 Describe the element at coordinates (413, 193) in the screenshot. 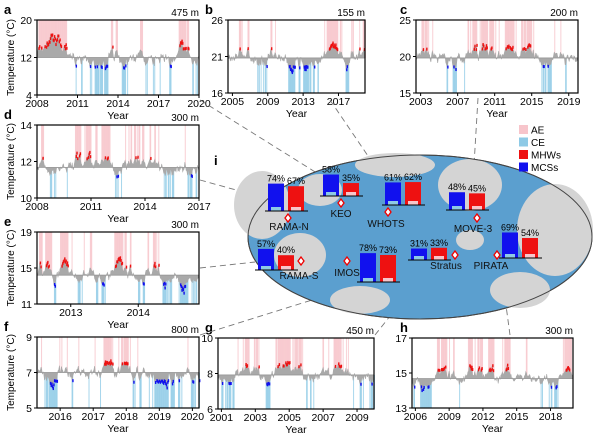

I see `mhw-bar` at that location.